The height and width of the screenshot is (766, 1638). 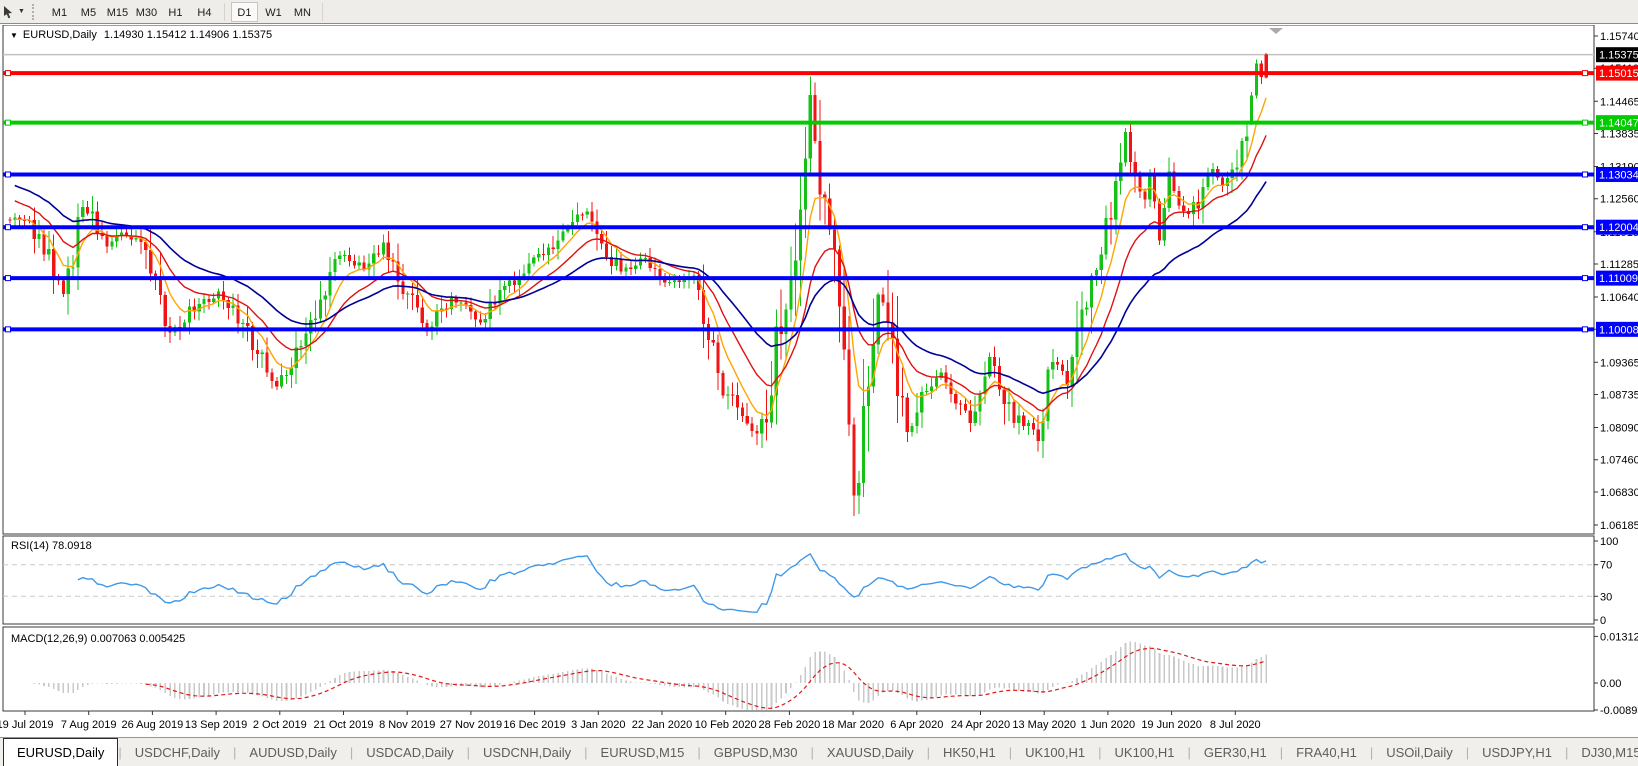 I want to click on tab-usdjpy-h1: USDJPY,H1, so click(x=1517, y=752).